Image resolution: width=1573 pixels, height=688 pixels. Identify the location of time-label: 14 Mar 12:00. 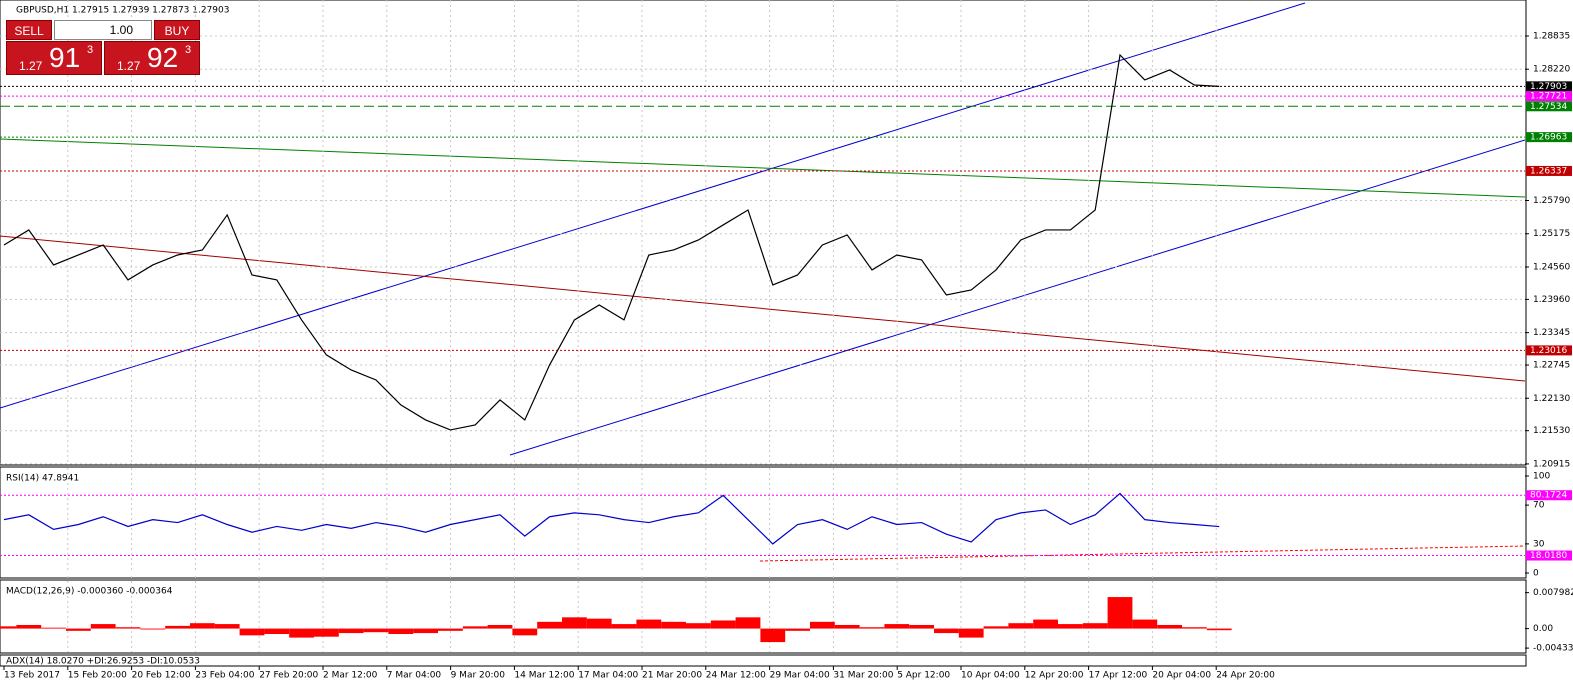
(544, 676).